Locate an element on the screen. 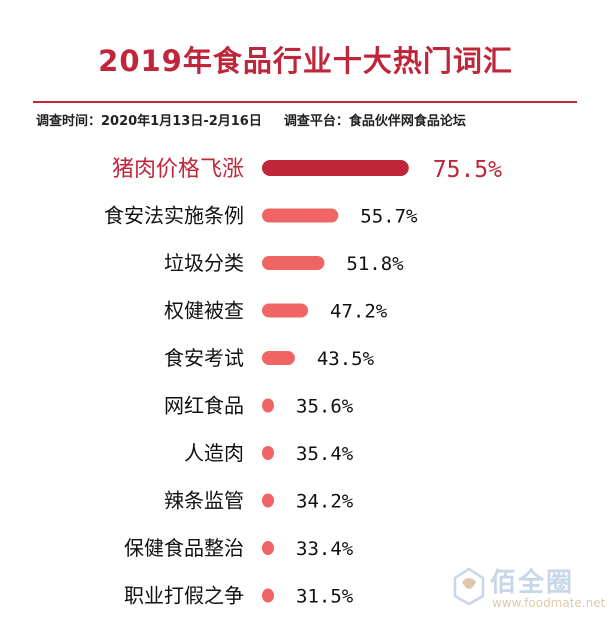 The image size is (611, 624). category-label: 食安考试 is located at coordinates (204, 358).